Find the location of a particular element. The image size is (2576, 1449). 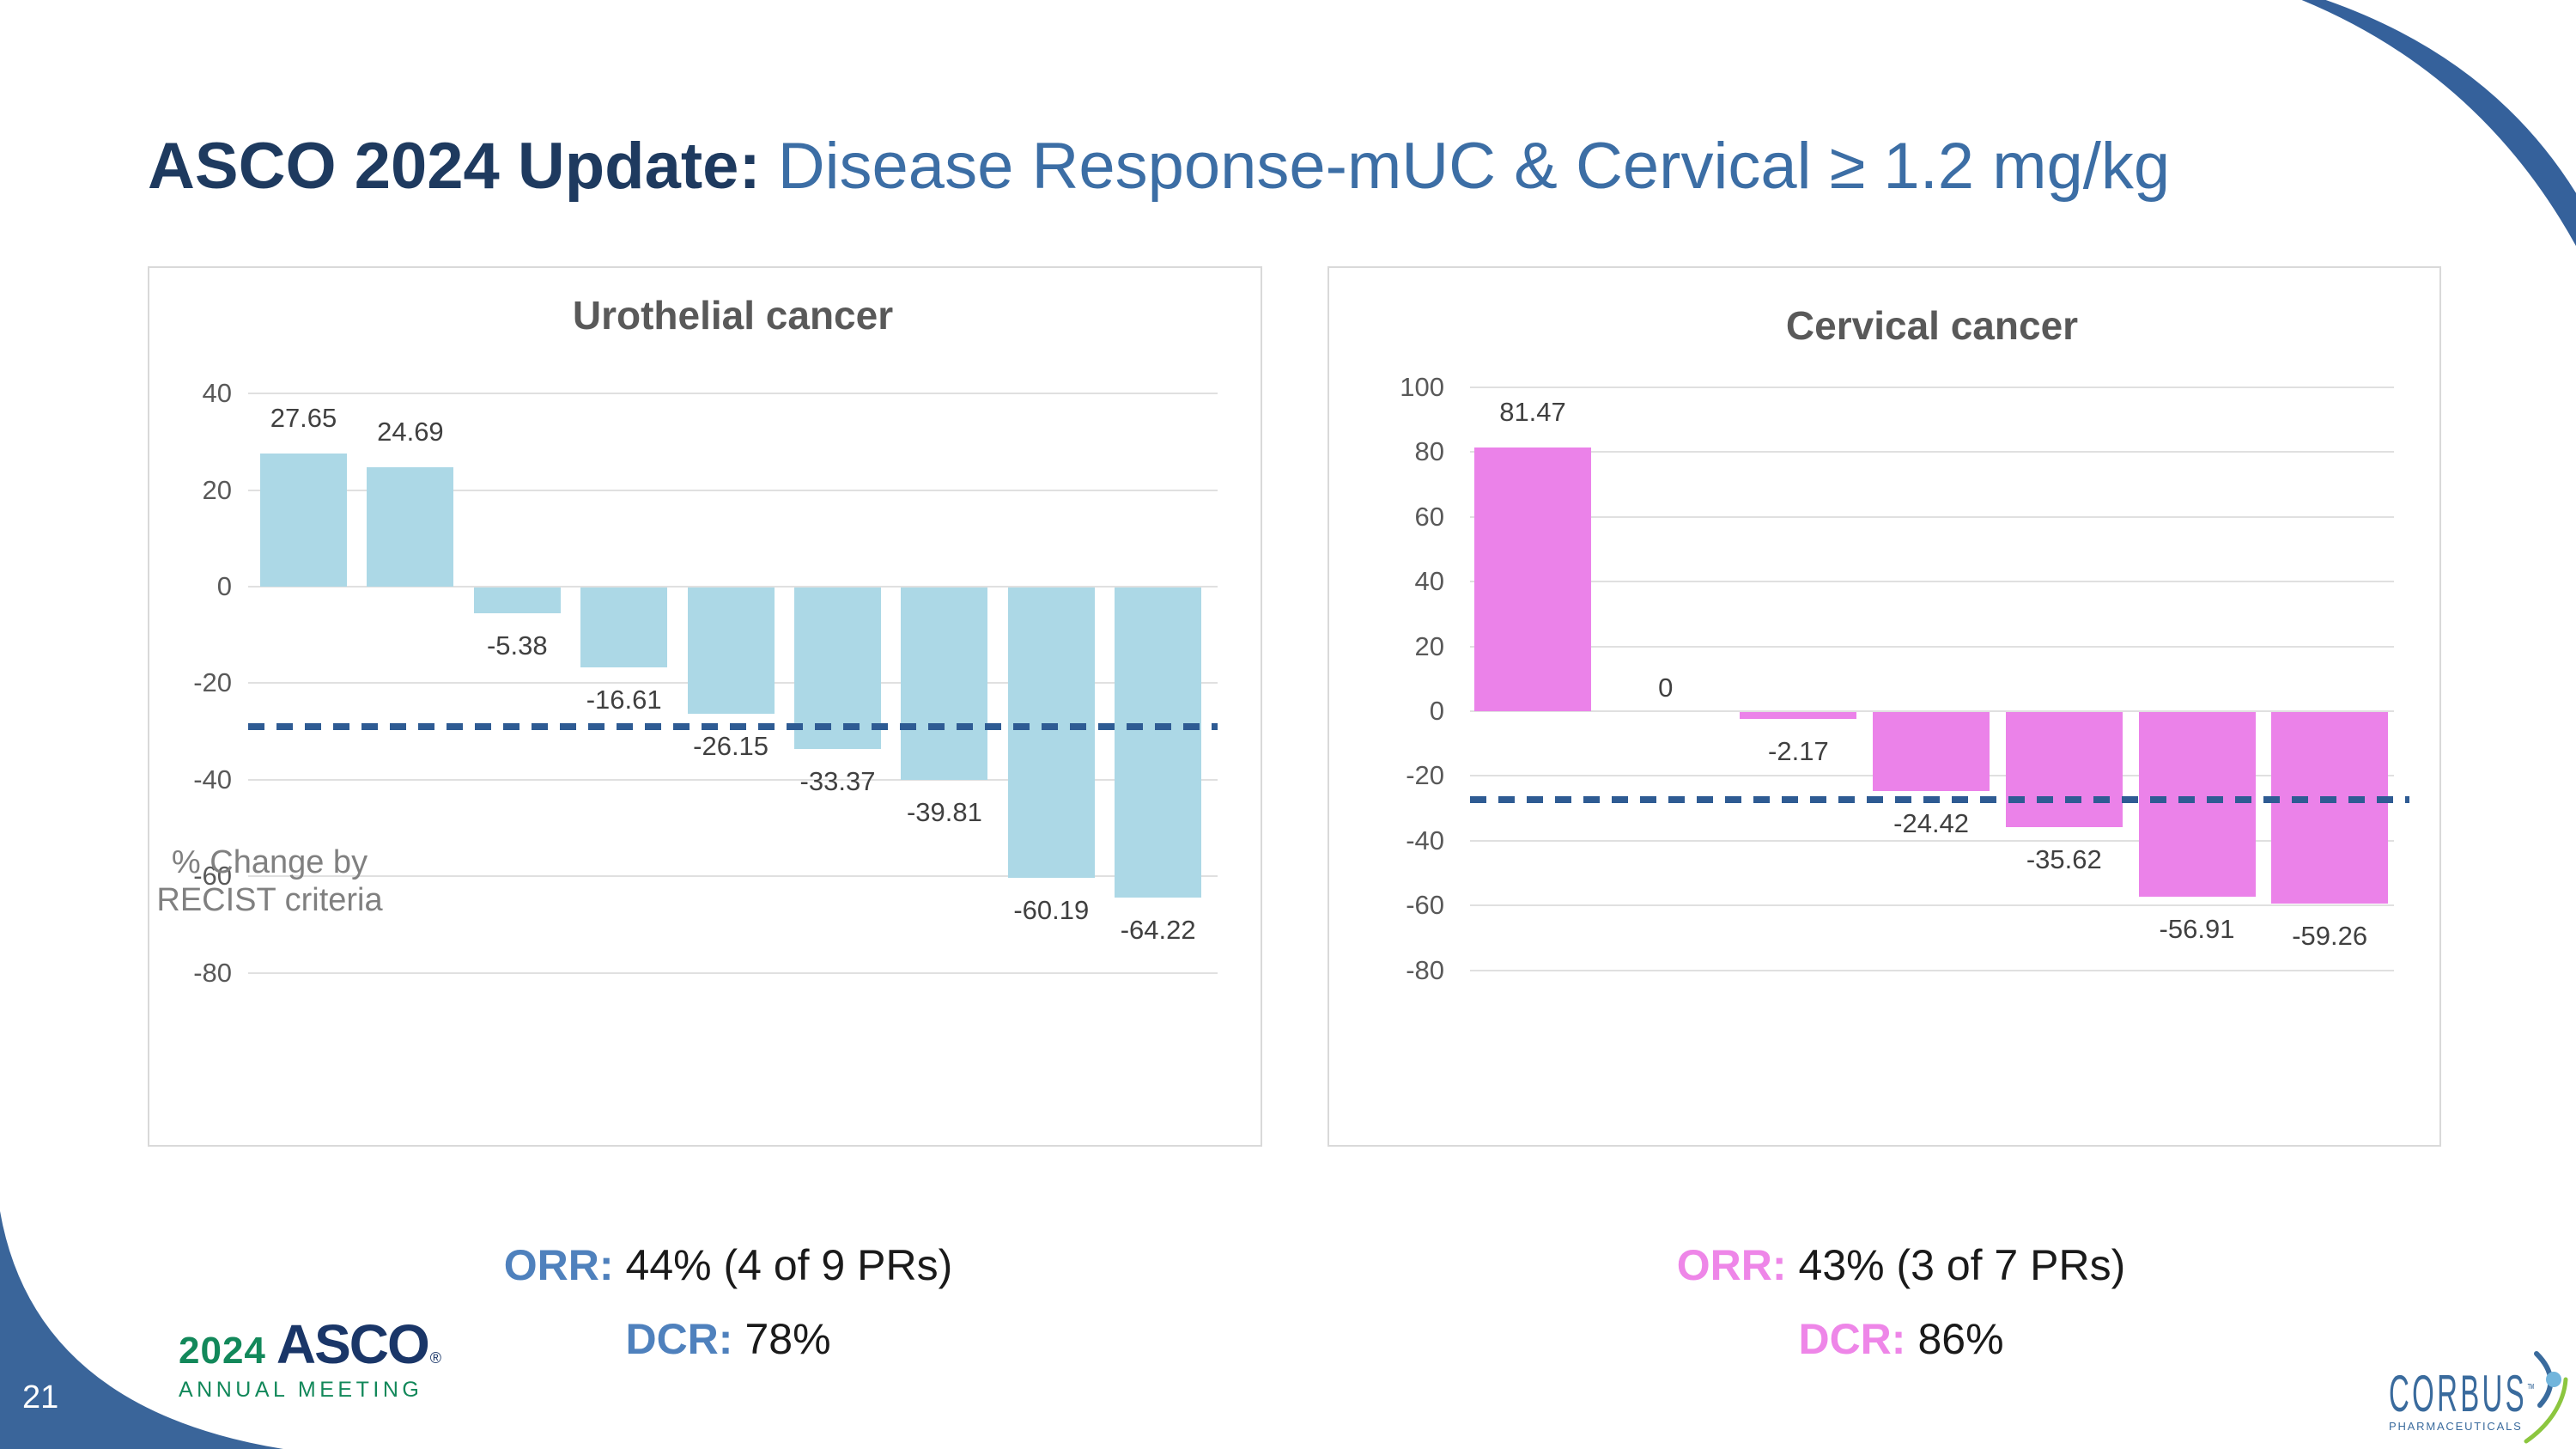

bar-value-label: -60.19 is located at coordinates (1052, 910).